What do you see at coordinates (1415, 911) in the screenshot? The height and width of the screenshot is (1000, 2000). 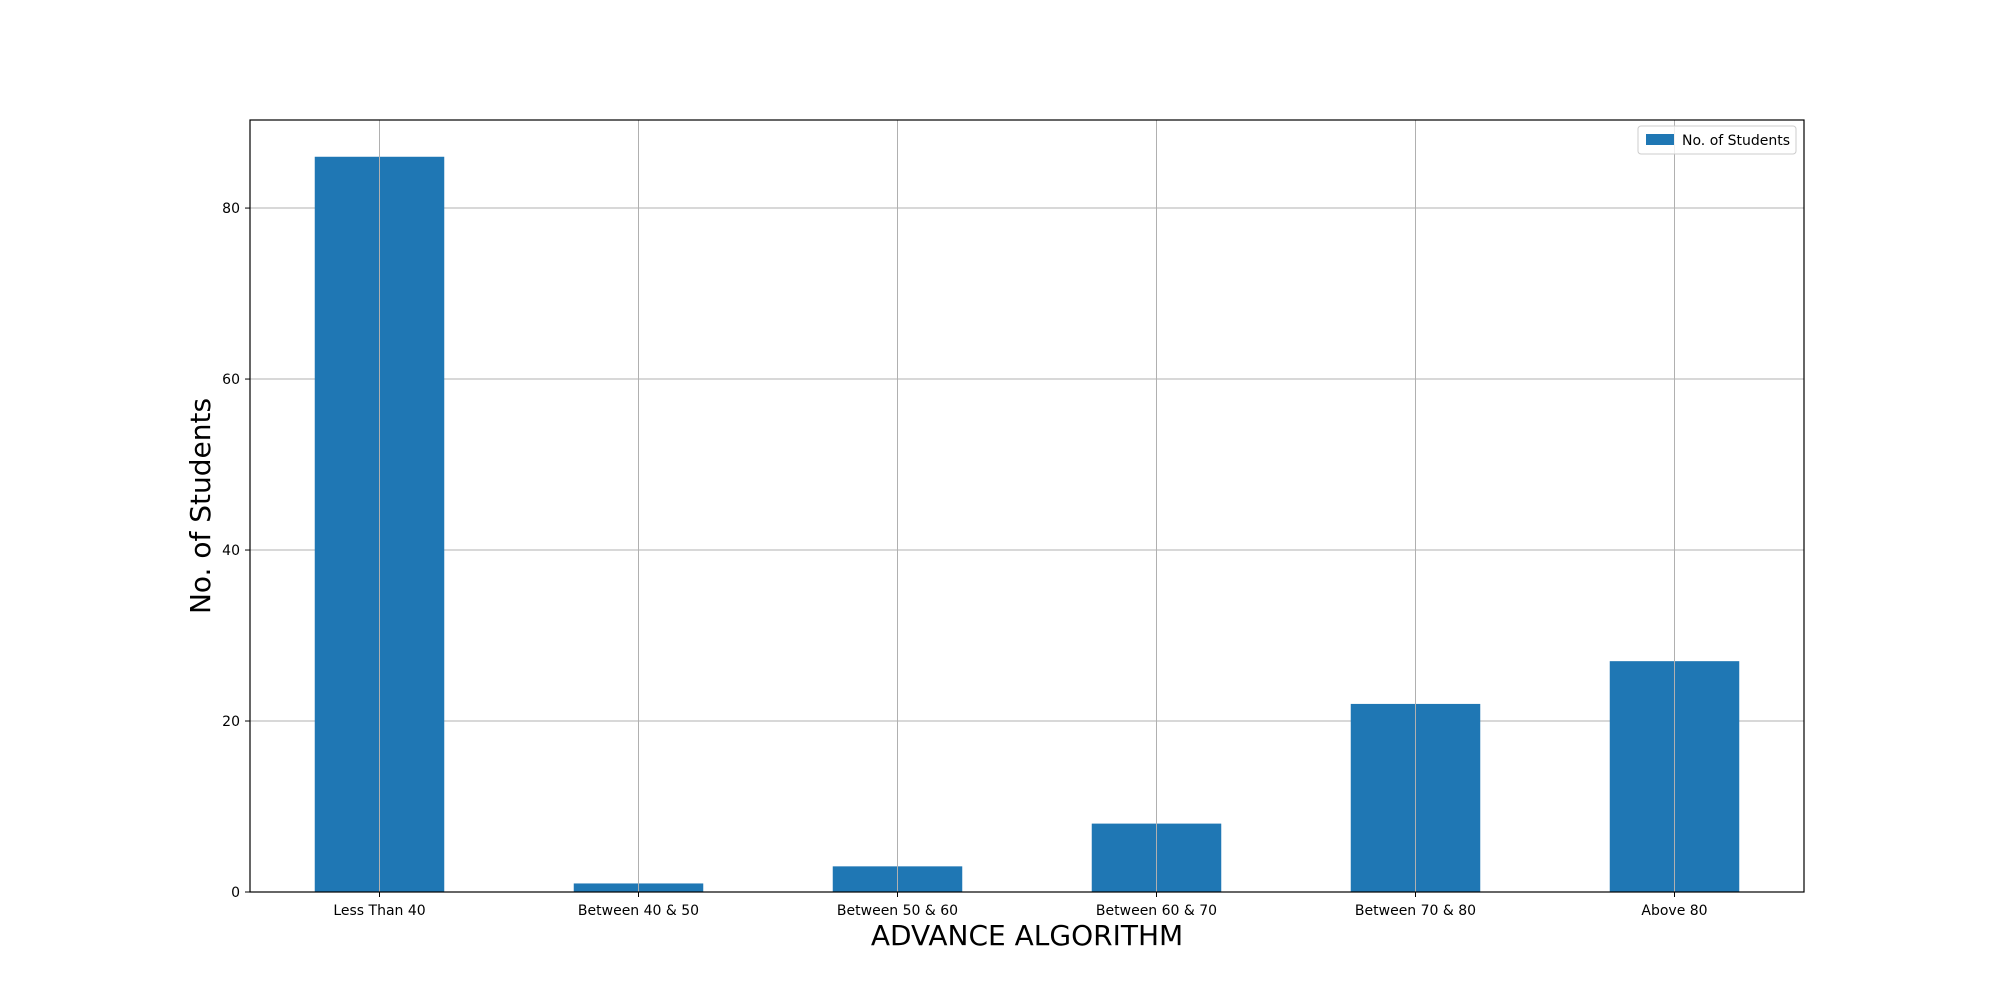 I see `x-tick-label: Between 70 & 80` at bounding box center [1415, 911].